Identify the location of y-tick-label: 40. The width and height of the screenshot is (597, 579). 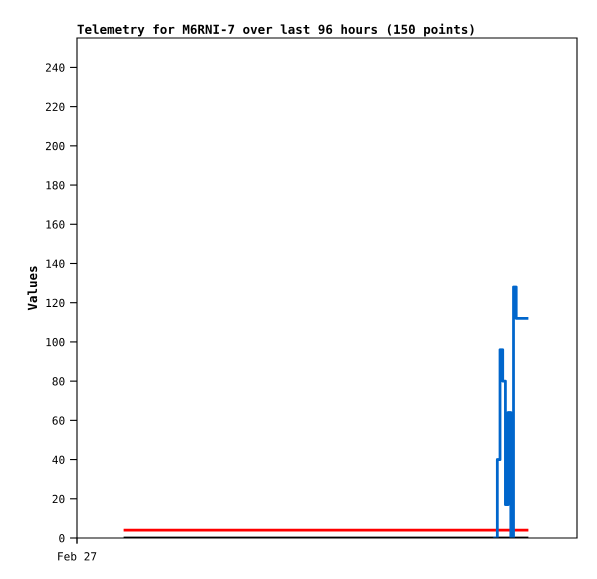
(58, 460).